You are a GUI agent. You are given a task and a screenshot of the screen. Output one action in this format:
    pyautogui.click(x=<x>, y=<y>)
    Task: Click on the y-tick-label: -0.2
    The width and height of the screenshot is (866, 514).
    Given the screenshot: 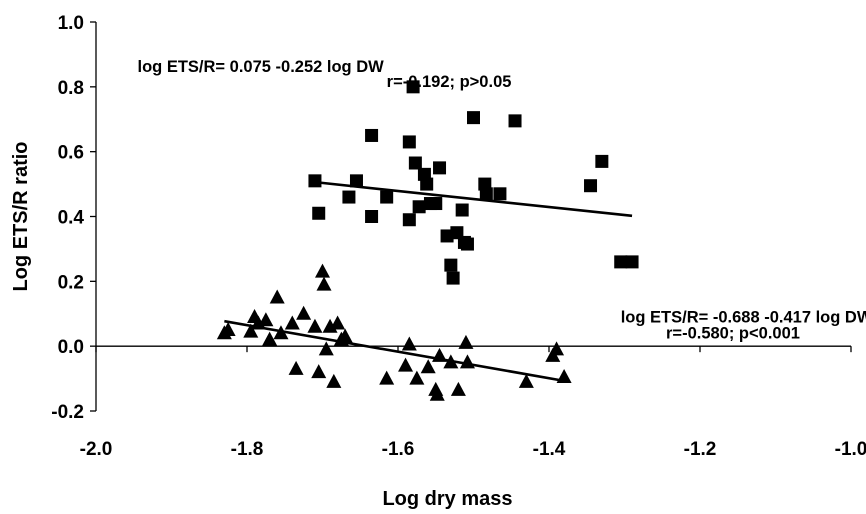 What is the action you would take?
    pyautogui.click(x=67, y=412)
    